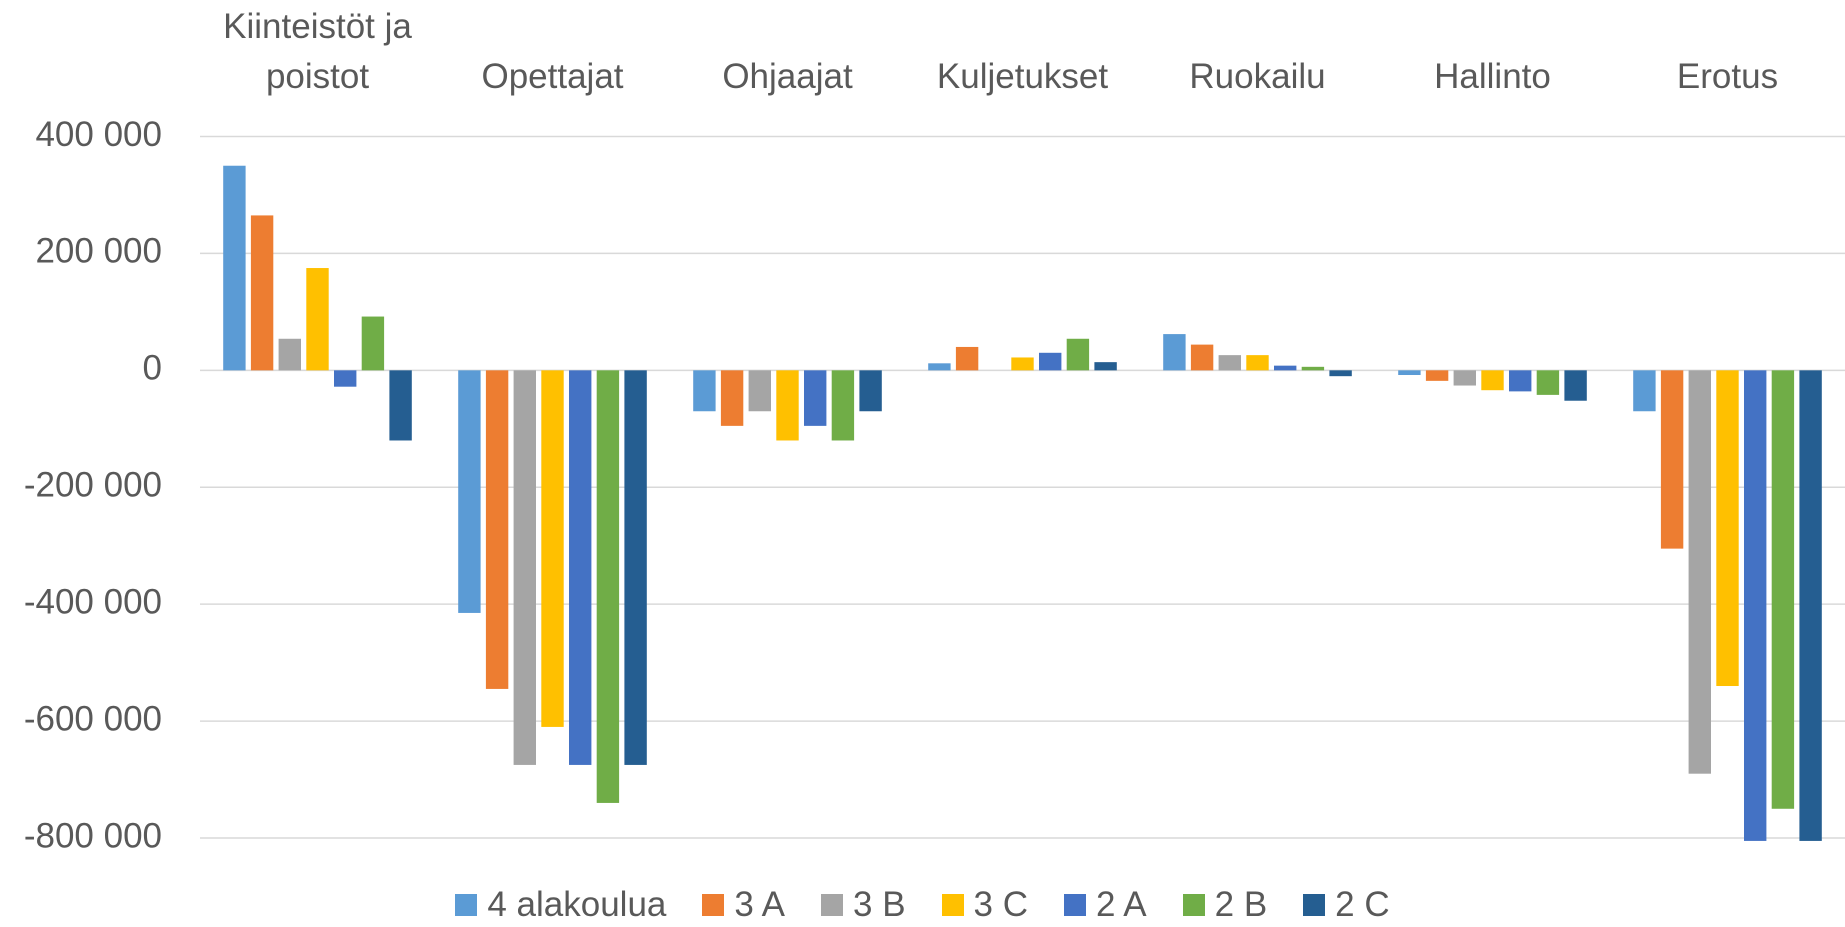 This screenshot has width=1845, height=927. What do you see at coordinates (1727, 76) in the screenshot?
I see `category-label: Erotus` at bounding box center [1727, 76].